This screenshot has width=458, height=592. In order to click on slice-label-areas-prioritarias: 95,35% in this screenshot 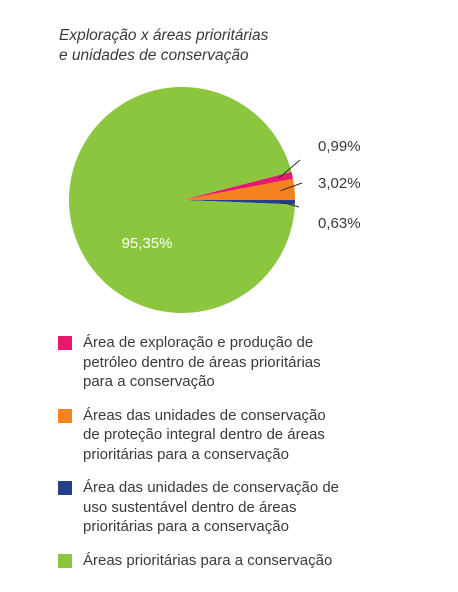, I will do `click(147, 243)`.